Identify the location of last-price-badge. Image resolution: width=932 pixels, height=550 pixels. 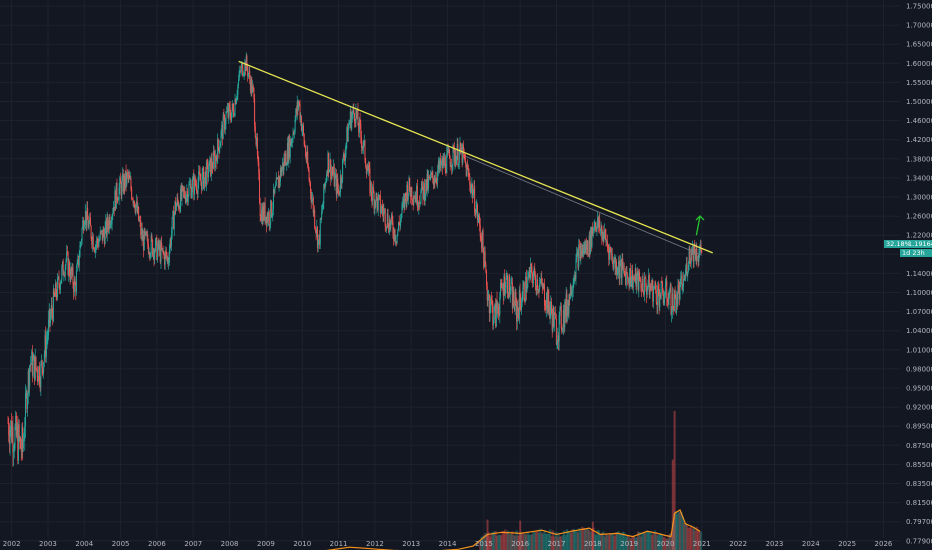
(908, 244).